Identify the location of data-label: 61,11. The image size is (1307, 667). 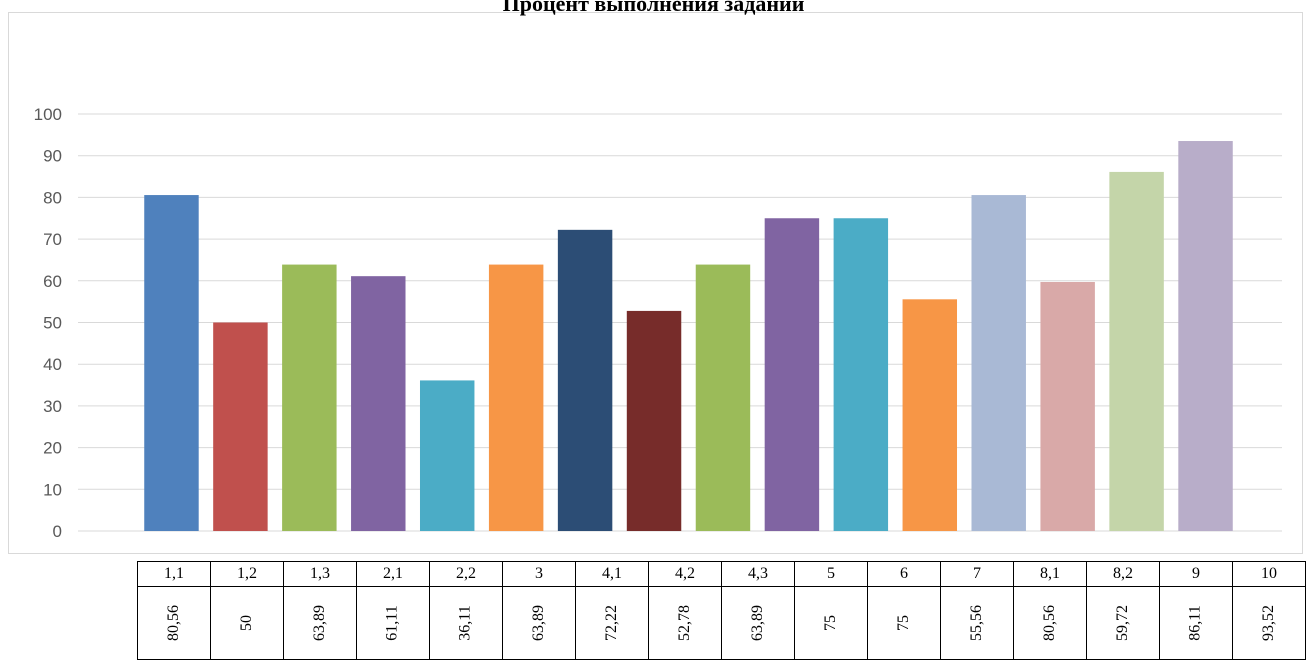
(392, 623).